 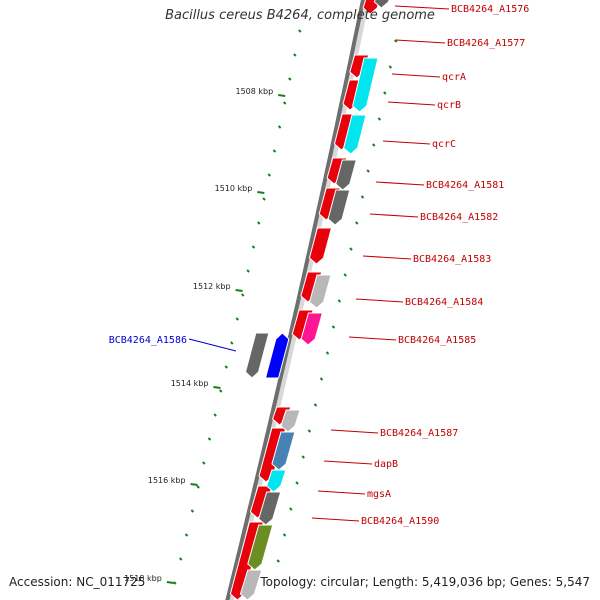 What do you see at coordinates (444, 302) in the screenshot?
I see `gene-label: BCB4264_A1584` at bounding box center [444, 302].